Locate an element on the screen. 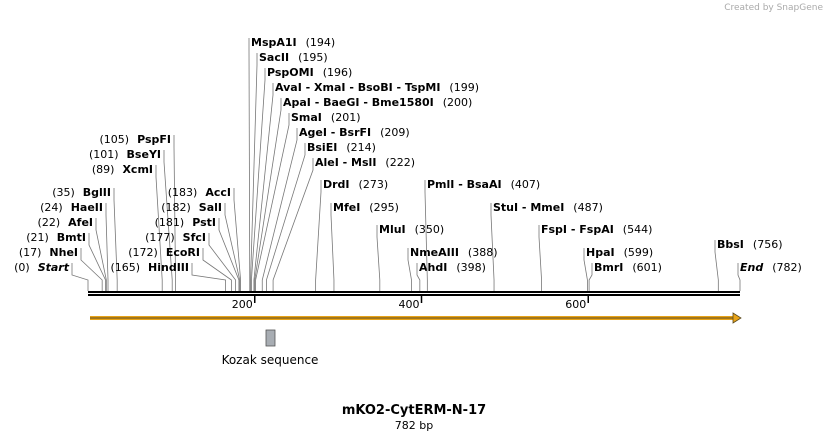  site-label: BbsI (756) is located at coordinates (750, 244).